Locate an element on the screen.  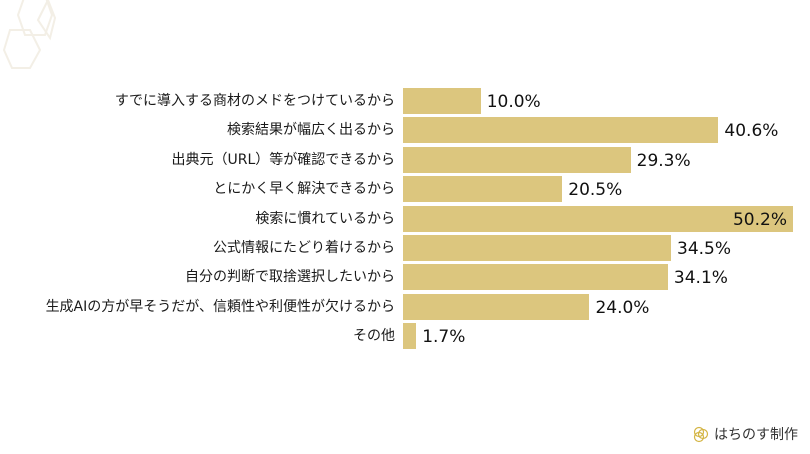
honeycomb-logo-icon is located at coordinates (701, 434).